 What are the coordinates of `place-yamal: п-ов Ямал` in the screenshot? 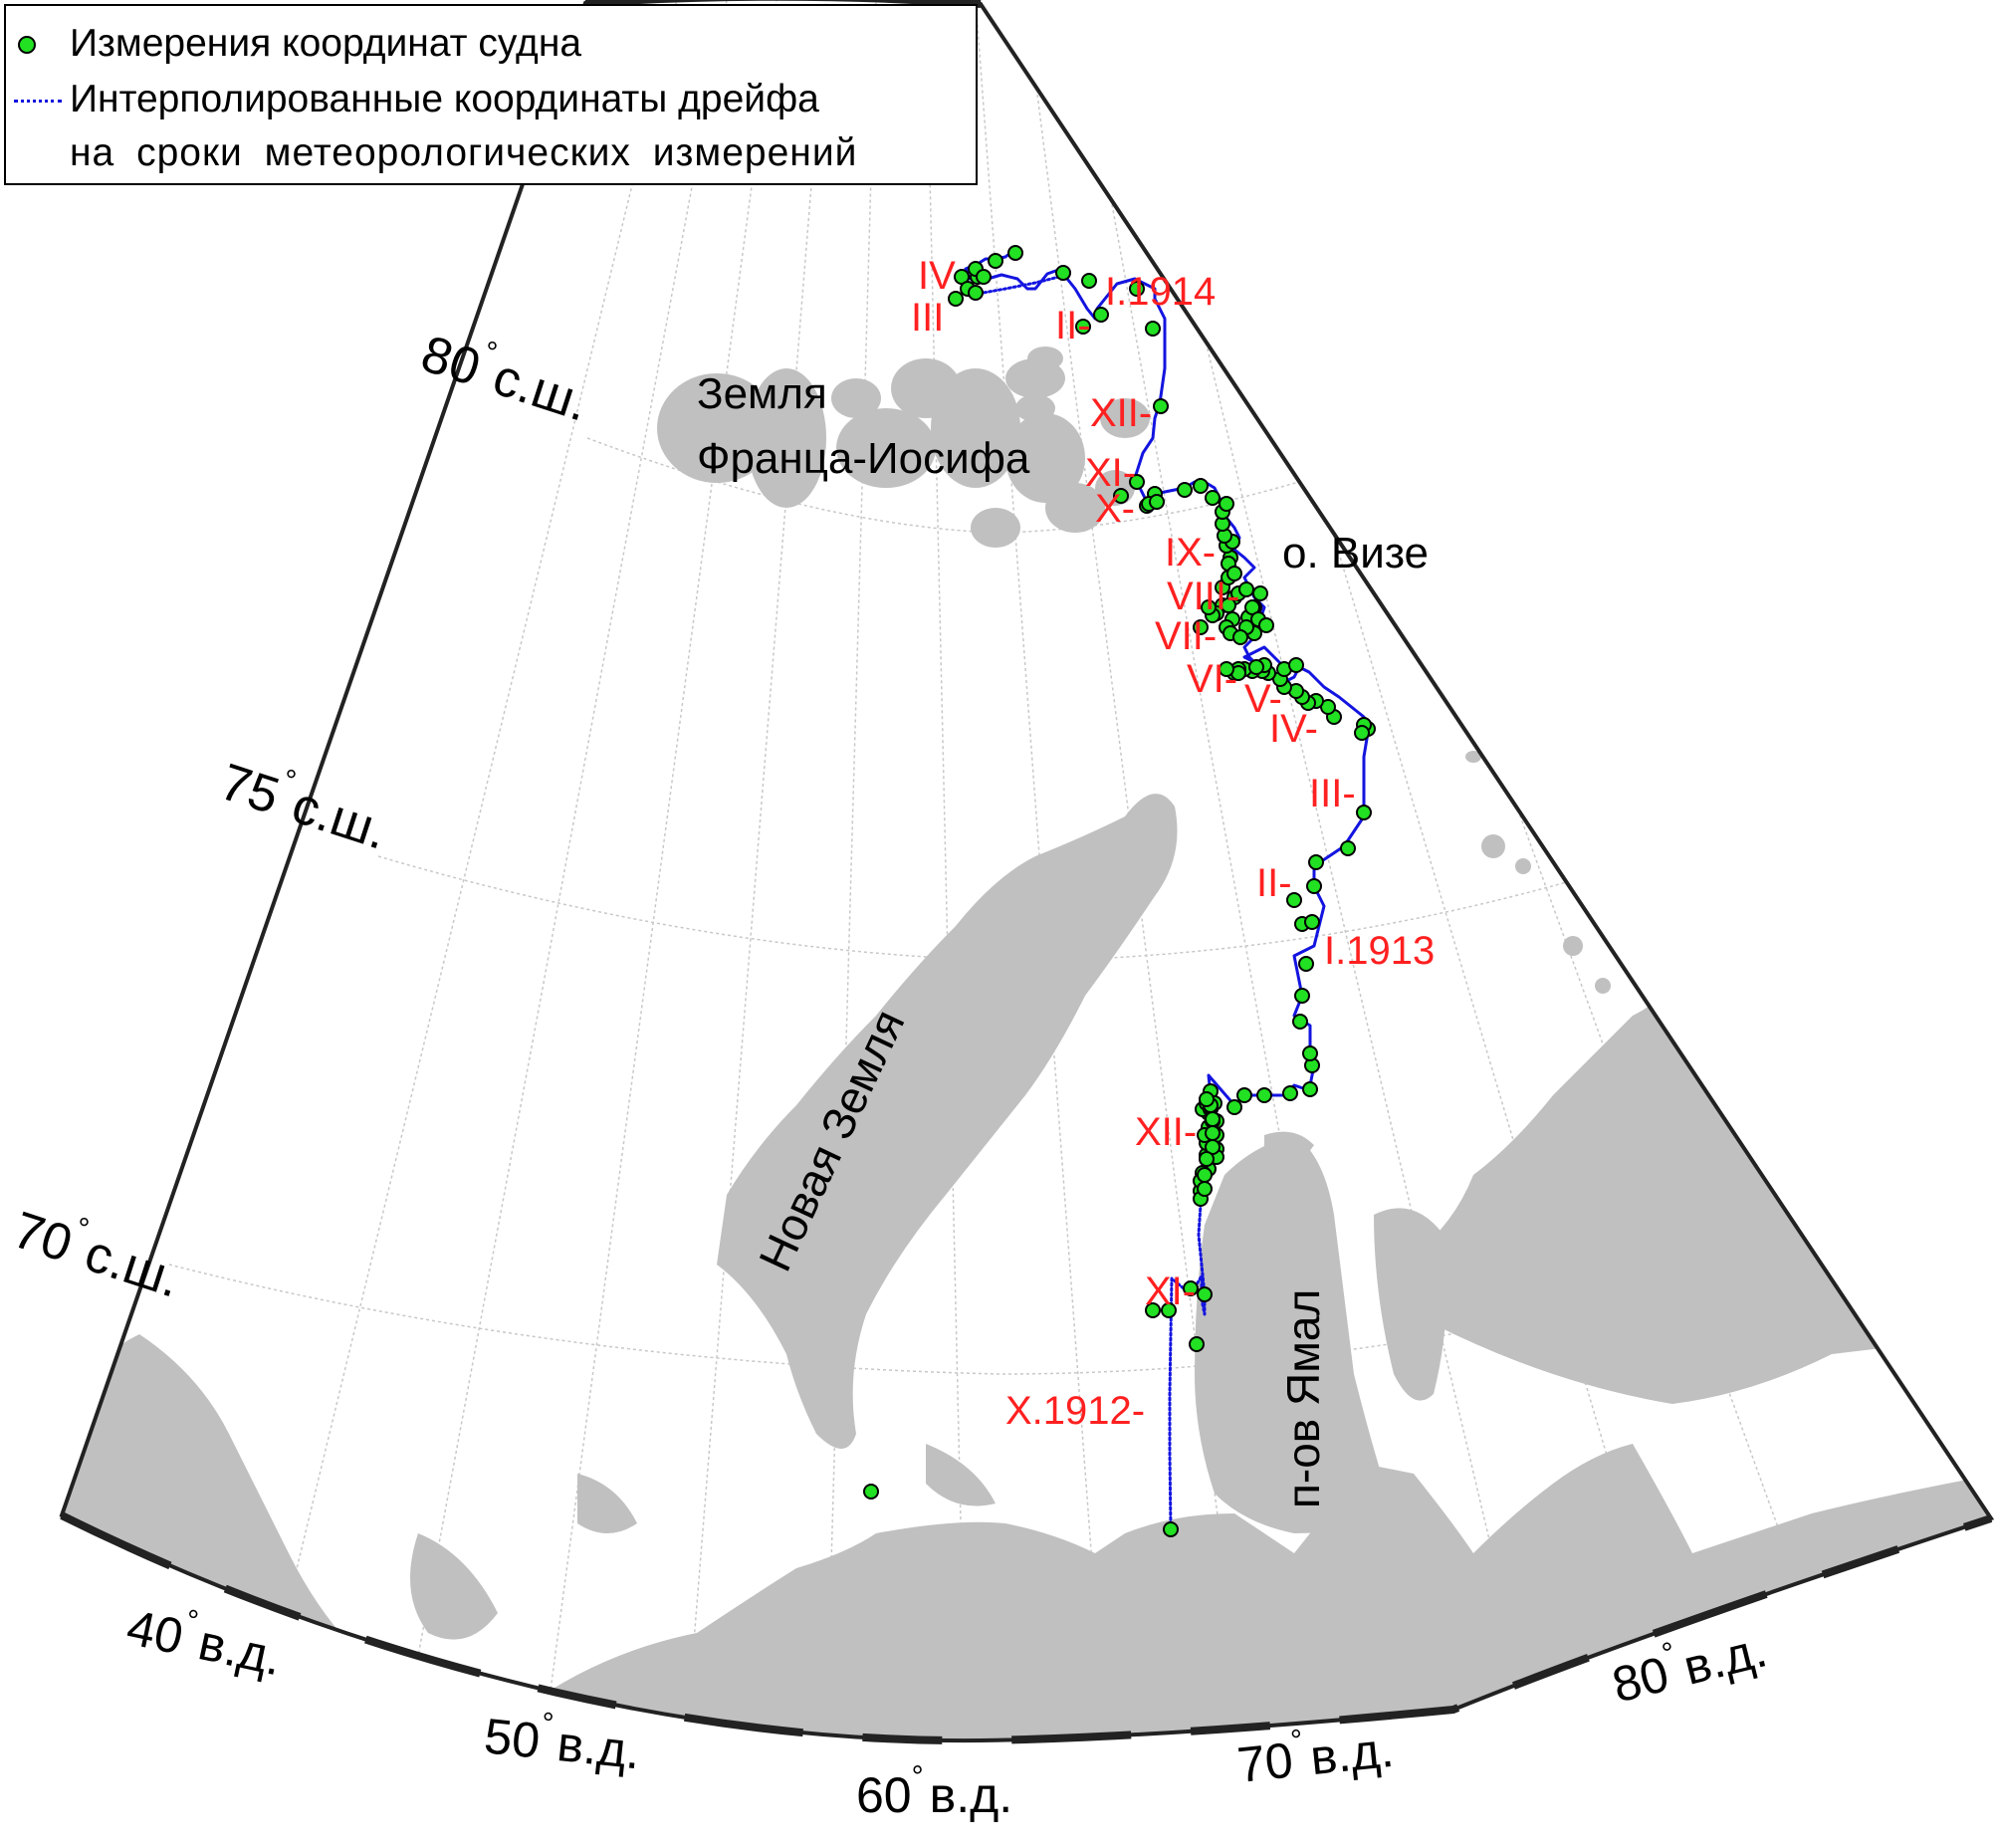 It's located at (1303, 1398).